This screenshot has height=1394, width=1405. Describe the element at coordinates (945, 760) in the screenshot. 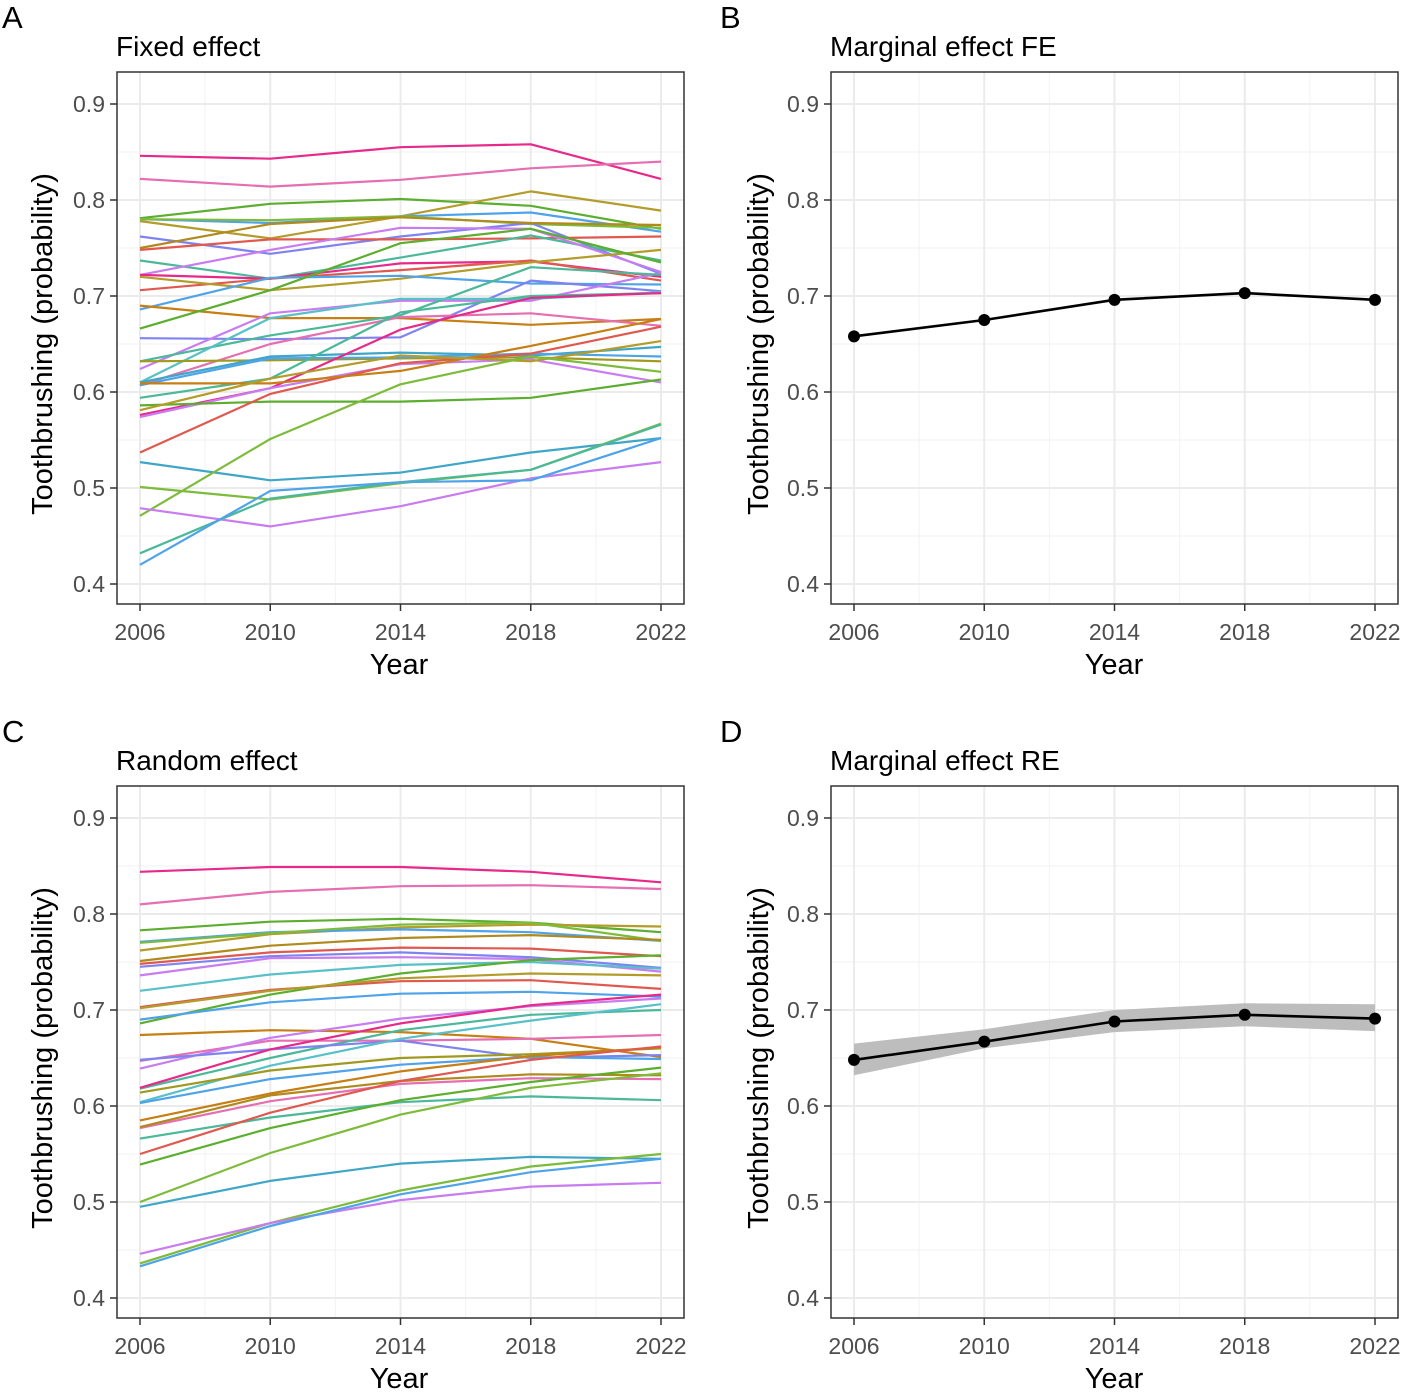

I see `panel-title: Marginal effect RE` at that location.